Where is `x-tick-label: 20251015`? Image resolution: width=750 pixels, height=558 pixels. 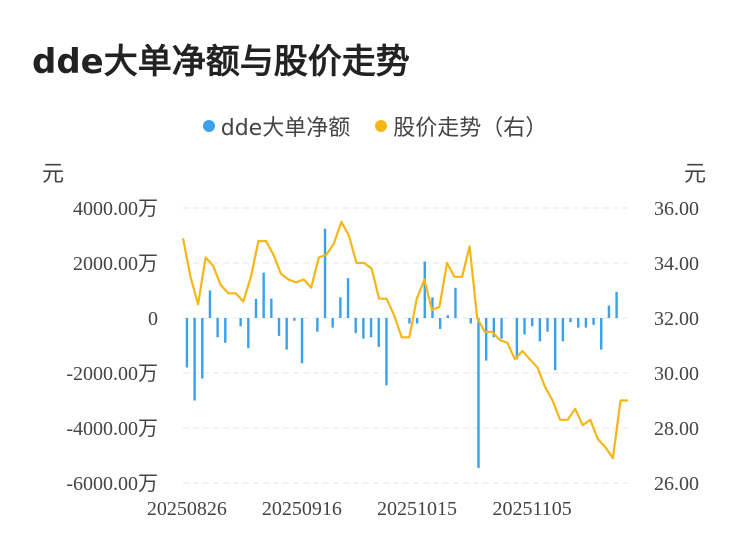
x-tick-label: 20251015 is located at coordinates (417, 509).